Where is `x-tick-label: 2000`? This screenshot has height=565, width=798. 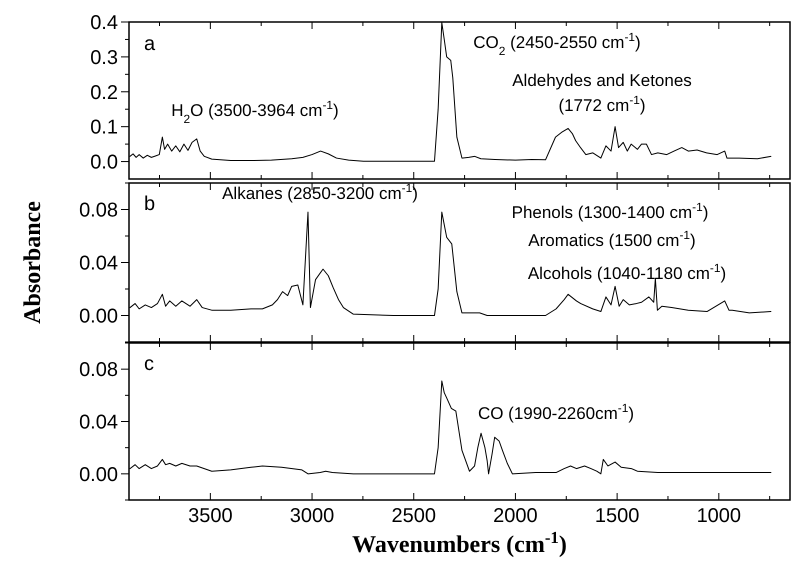
x-tick-label: 2000 is located at coordinates (515, 516).